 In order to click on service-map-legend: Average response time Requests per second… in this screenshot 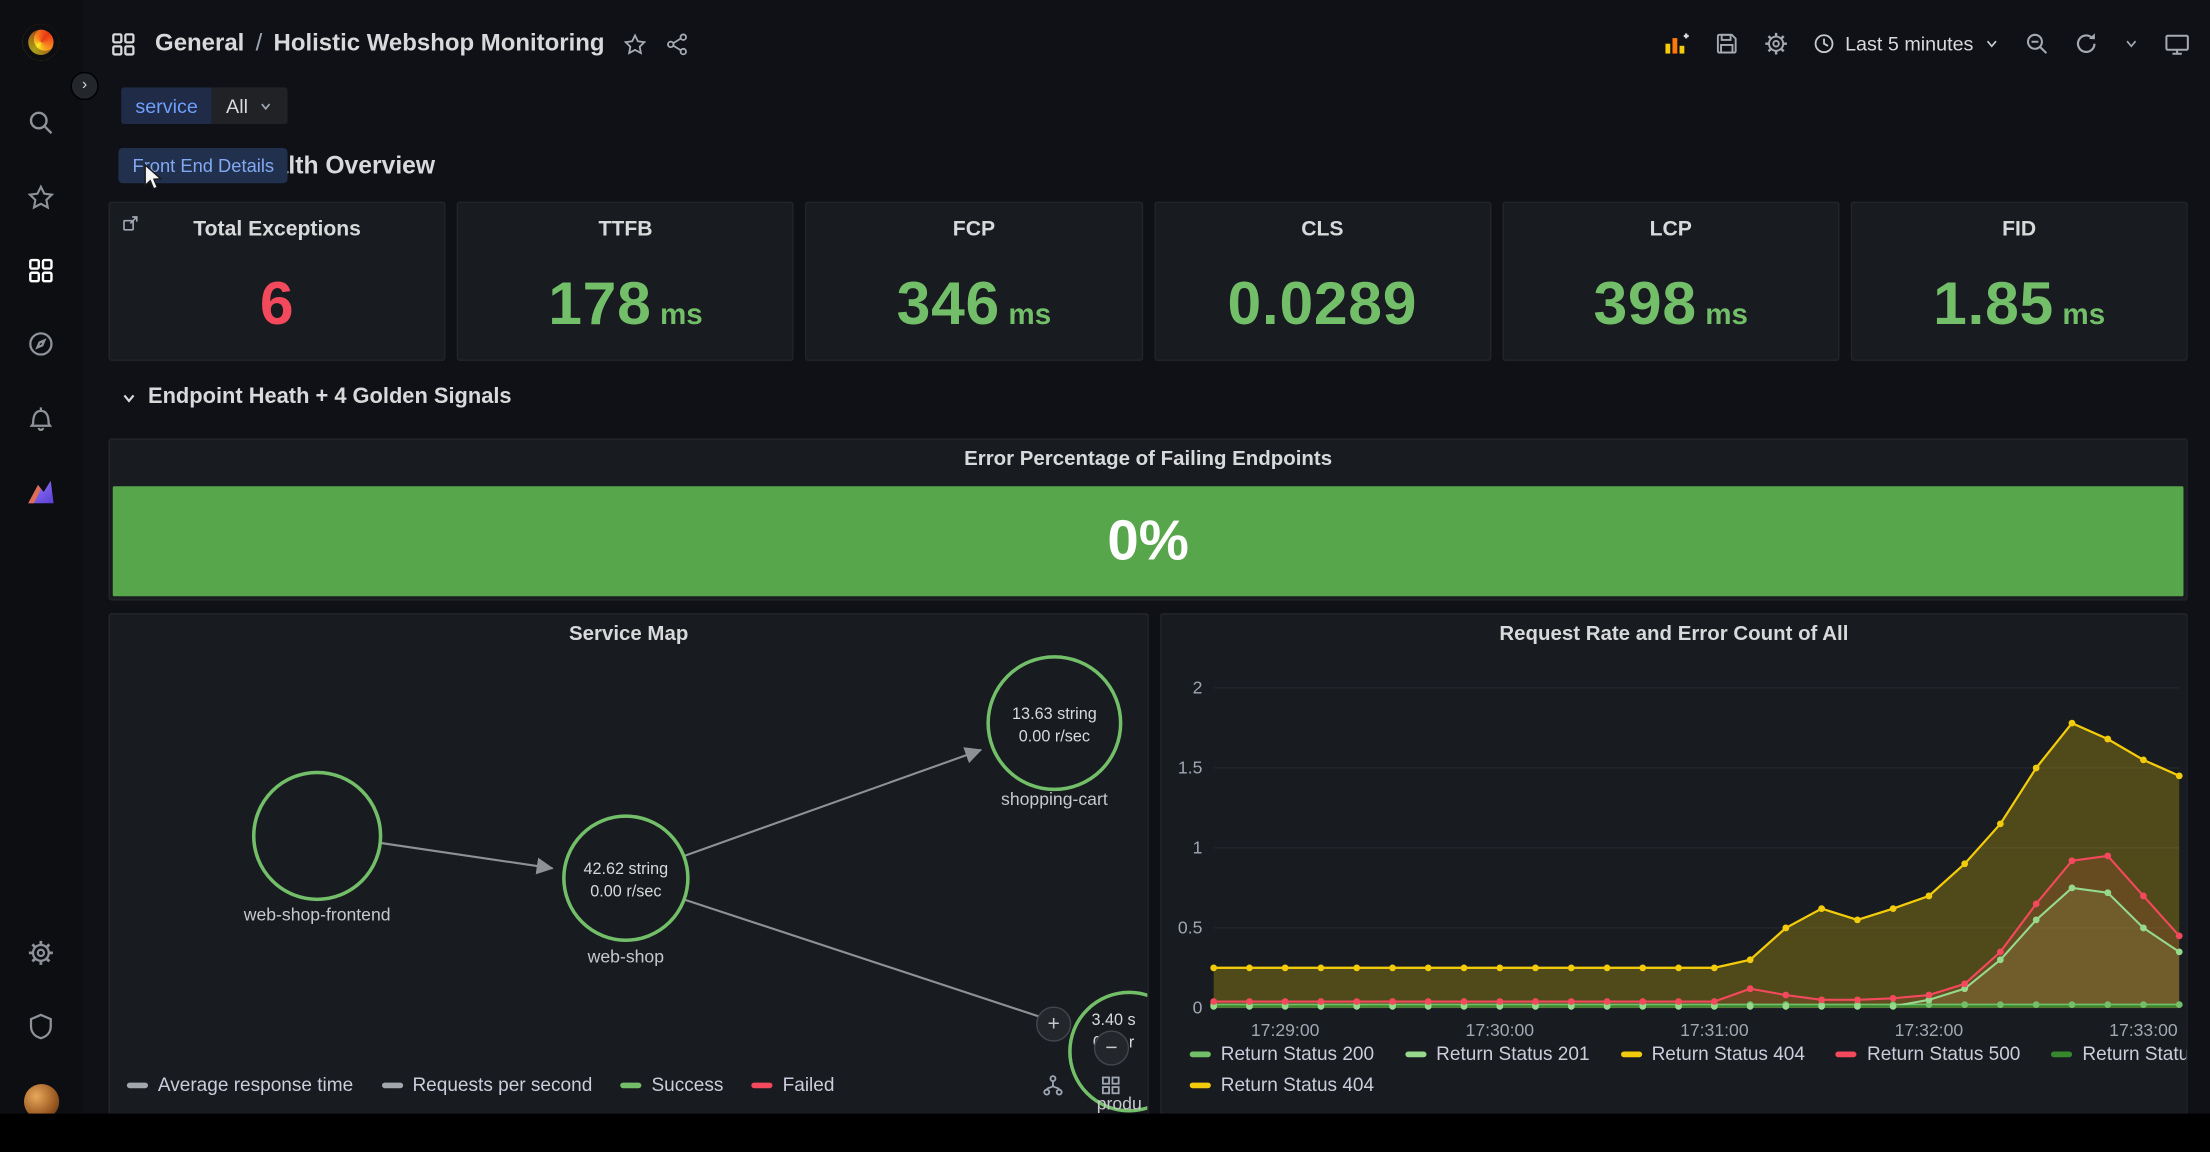, I will do `click(480, 1084)`.